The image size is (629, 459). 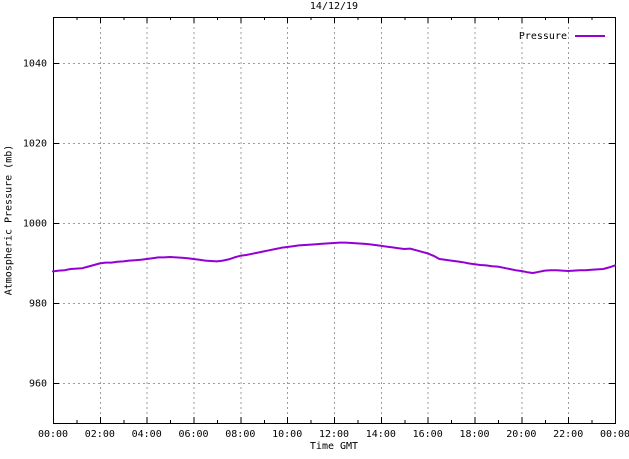 I want to click on y-tick-label: 1020, so click(x=35, y=144).